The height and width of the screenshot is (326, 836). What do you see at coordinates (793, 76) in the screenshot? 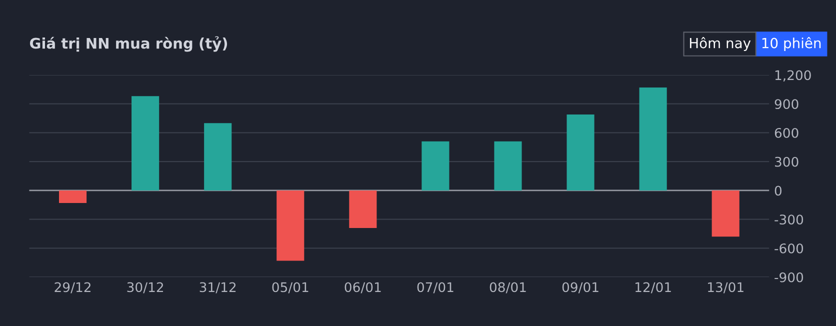
I see `y-tick-label: 1,200` at bounding box center [793, 76].